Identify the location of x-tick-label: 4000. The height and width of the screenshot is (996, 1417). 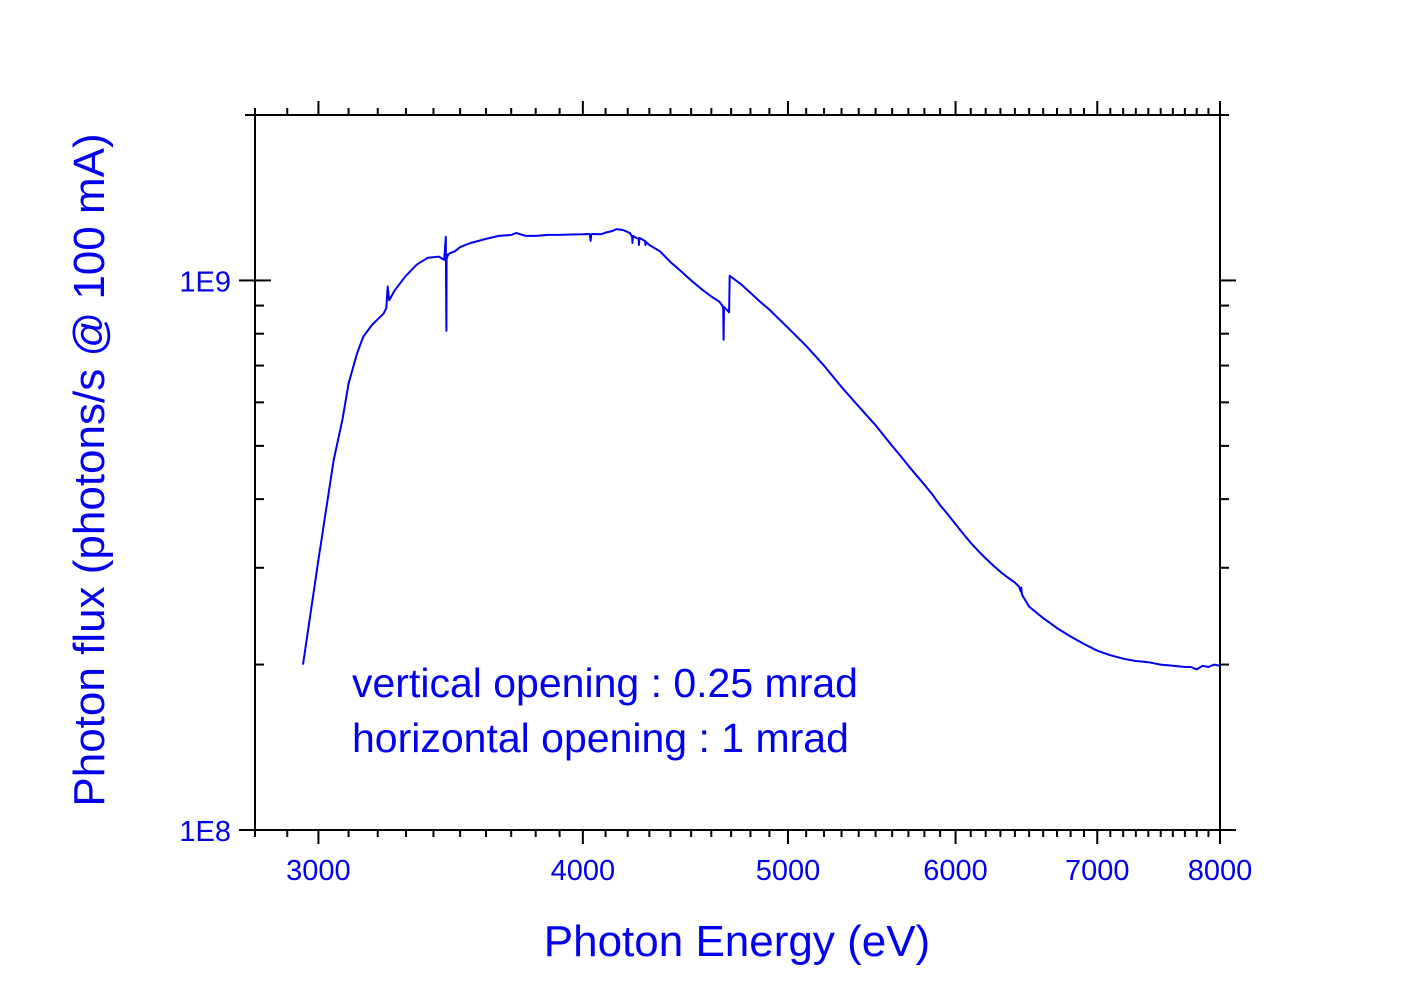
(583, 871).